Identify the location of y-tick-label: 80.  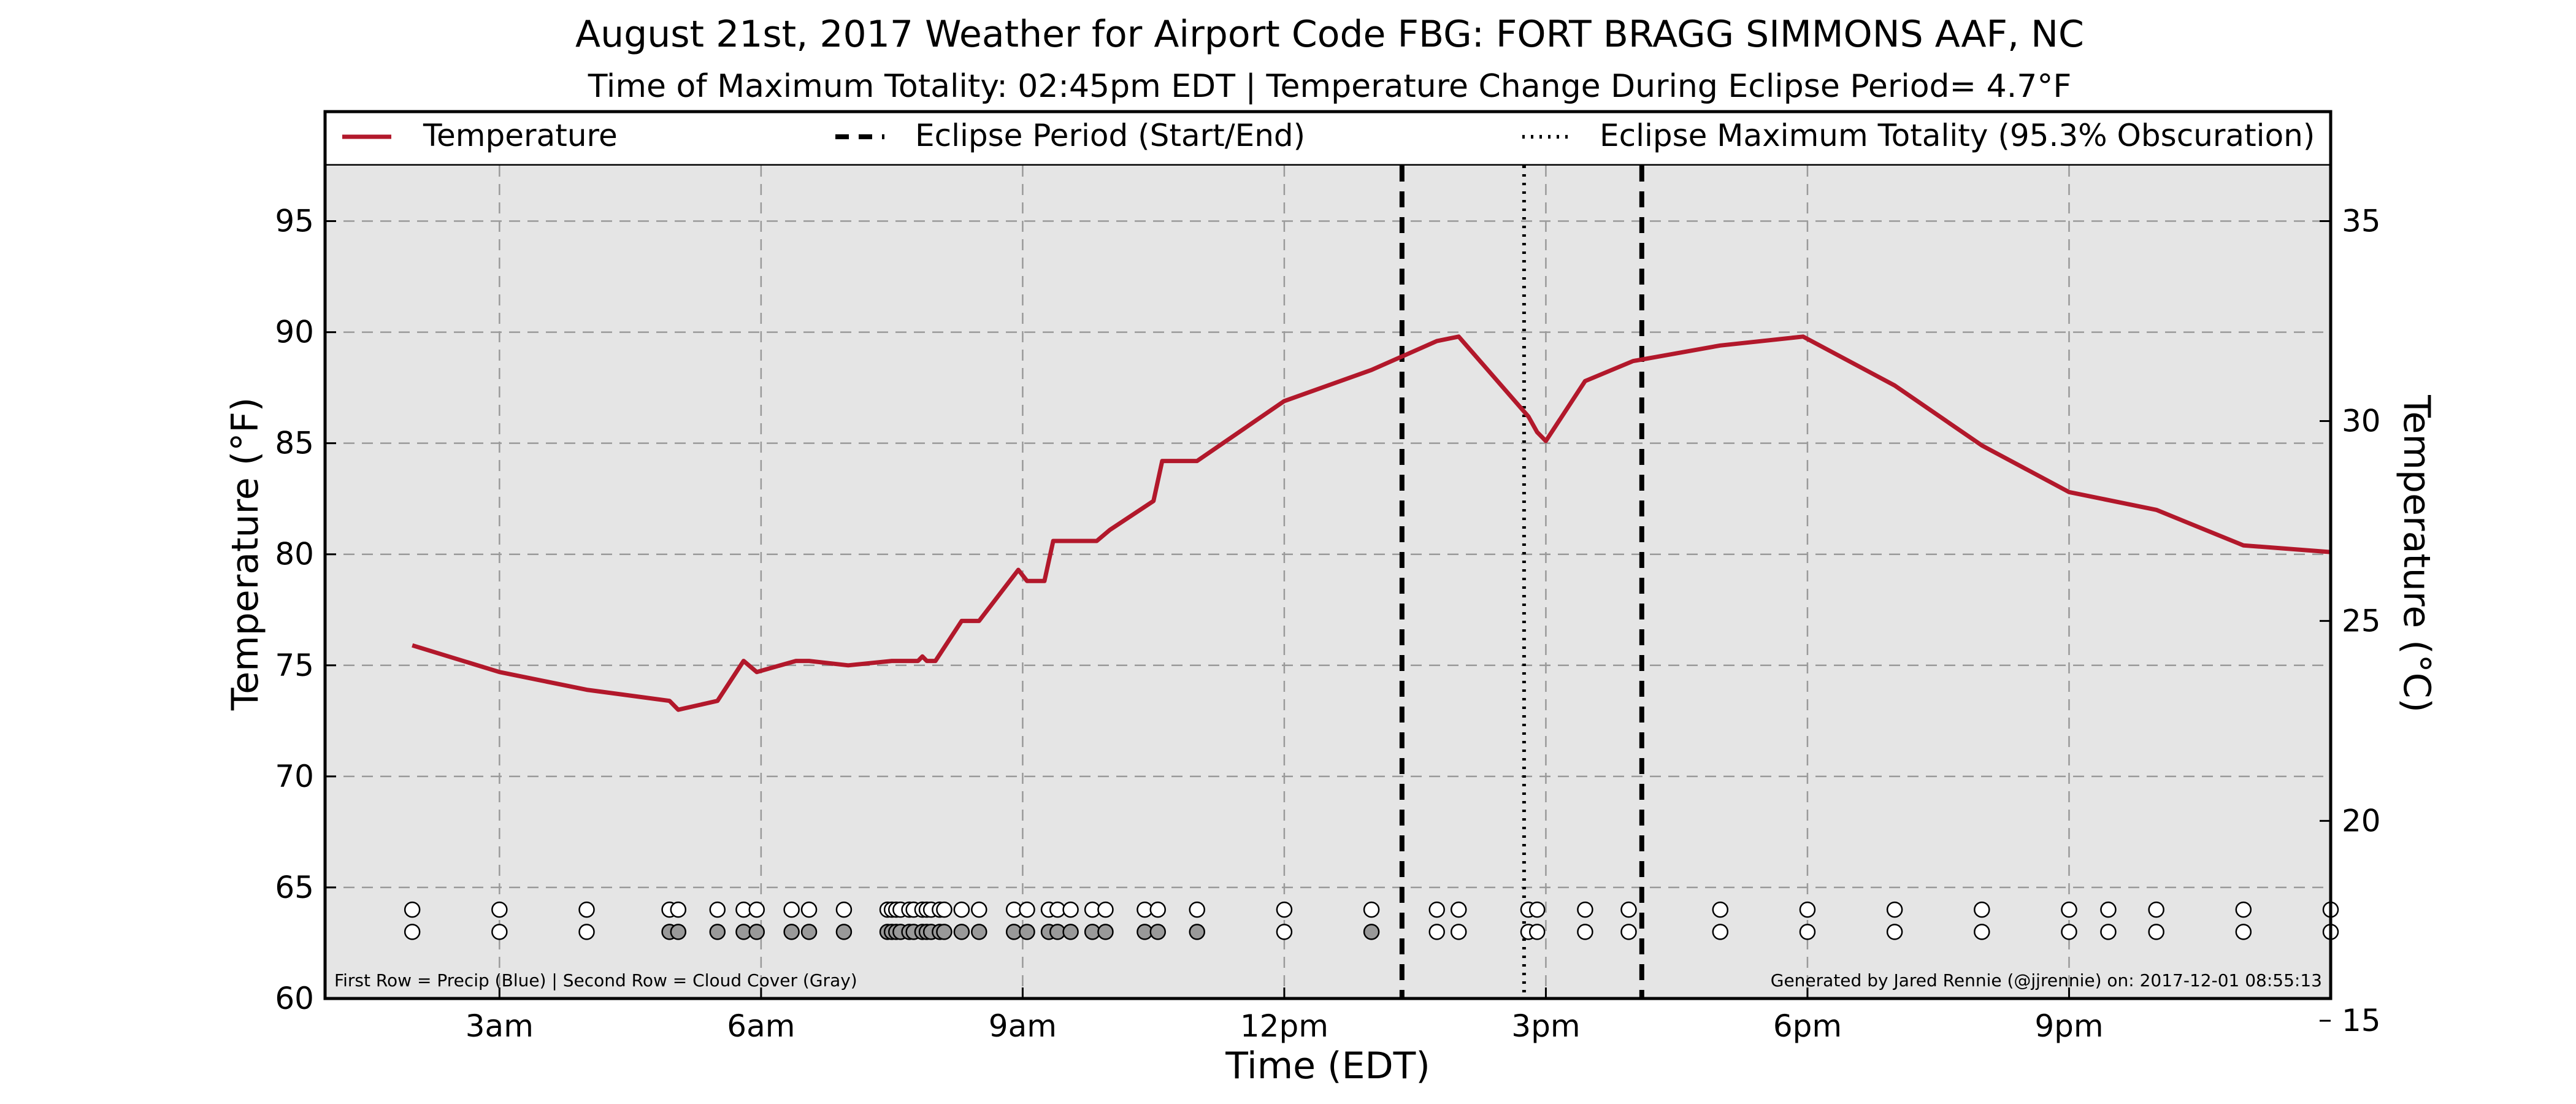
(294, 554).